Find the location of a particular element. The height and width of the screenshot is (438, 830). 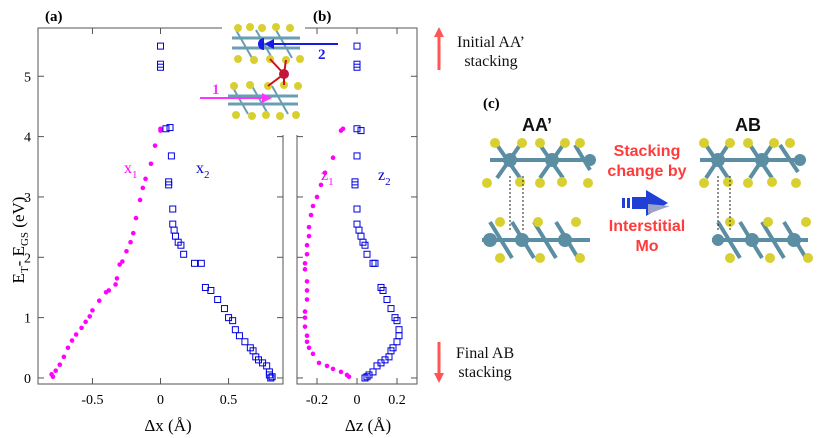

panel-a-label: (a) is located at coordinates (54, 17).